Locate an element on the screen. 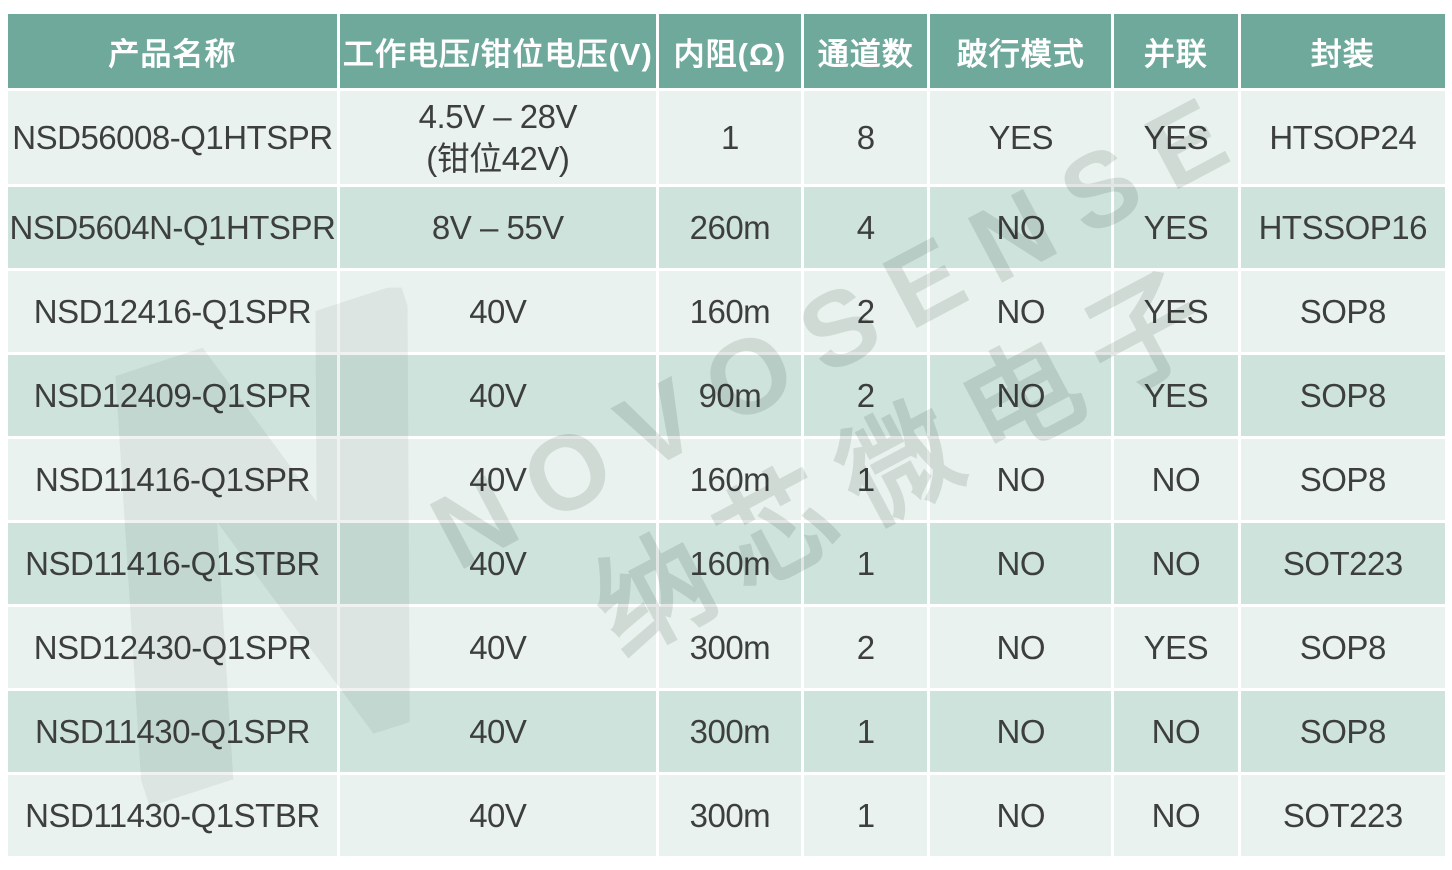 The height and width of the screenshot is (870, 1452). voltage-two-line: 4.5V – 28V (钳位42V) is located at coordinates (498, 137).